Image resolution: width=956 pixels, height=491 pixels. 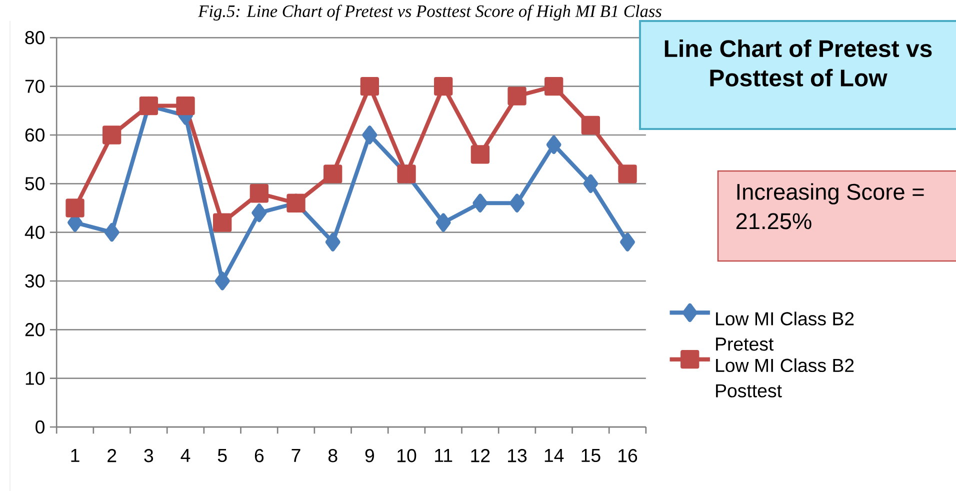 What do you see at coordinates (34, 281) in the screenshot?
I see `y-tick-label: 30` at bounding box center [34, 281].